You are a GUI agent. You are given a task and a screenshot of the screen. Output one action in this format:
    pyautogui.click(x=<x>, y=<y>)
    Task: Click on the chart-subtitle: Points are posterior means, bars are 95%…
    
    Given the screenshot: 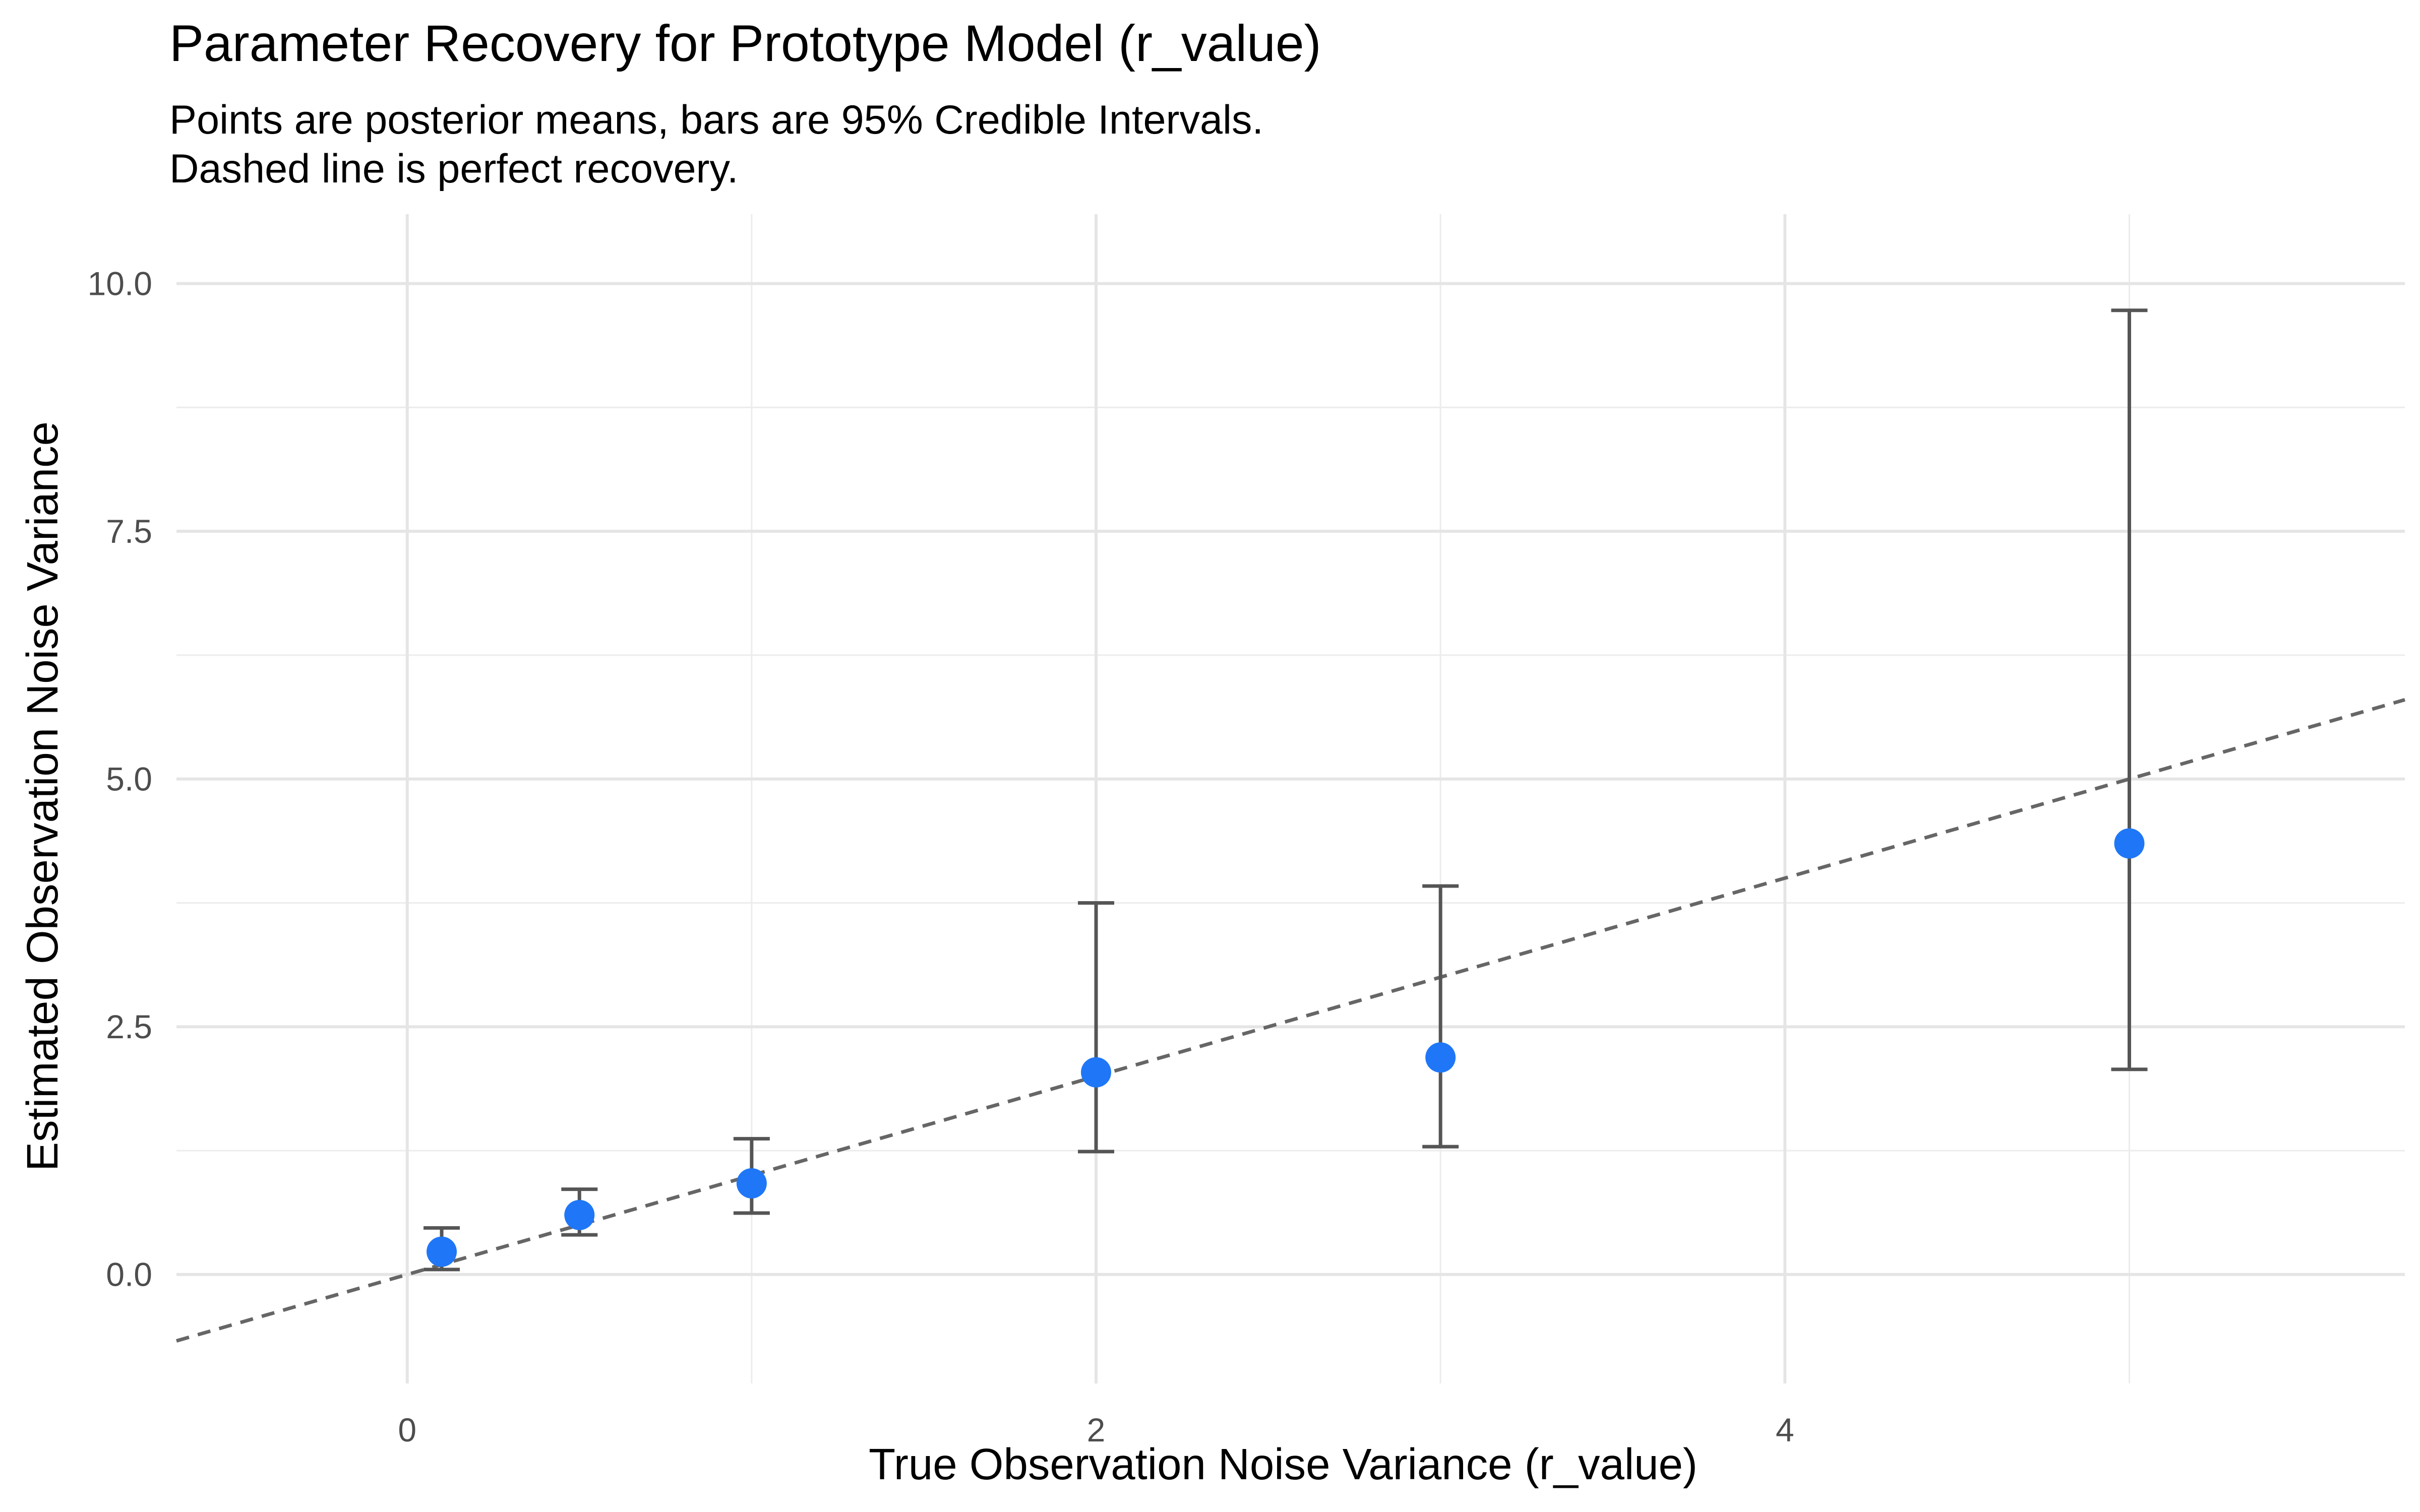 What is the action you would take?
    pyautogui.click(x=716, y=145)
    